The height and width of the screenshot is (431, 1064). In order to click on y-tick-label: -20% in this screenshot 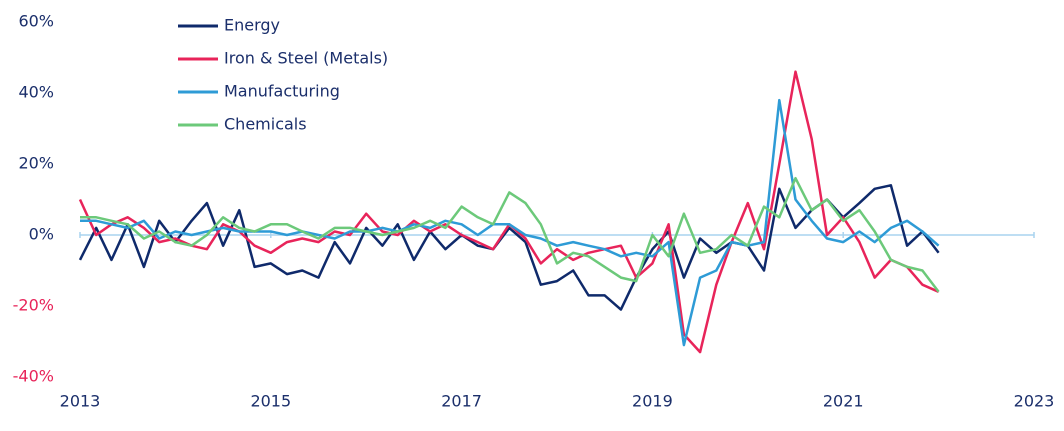, I will do `click(33, 305)`.